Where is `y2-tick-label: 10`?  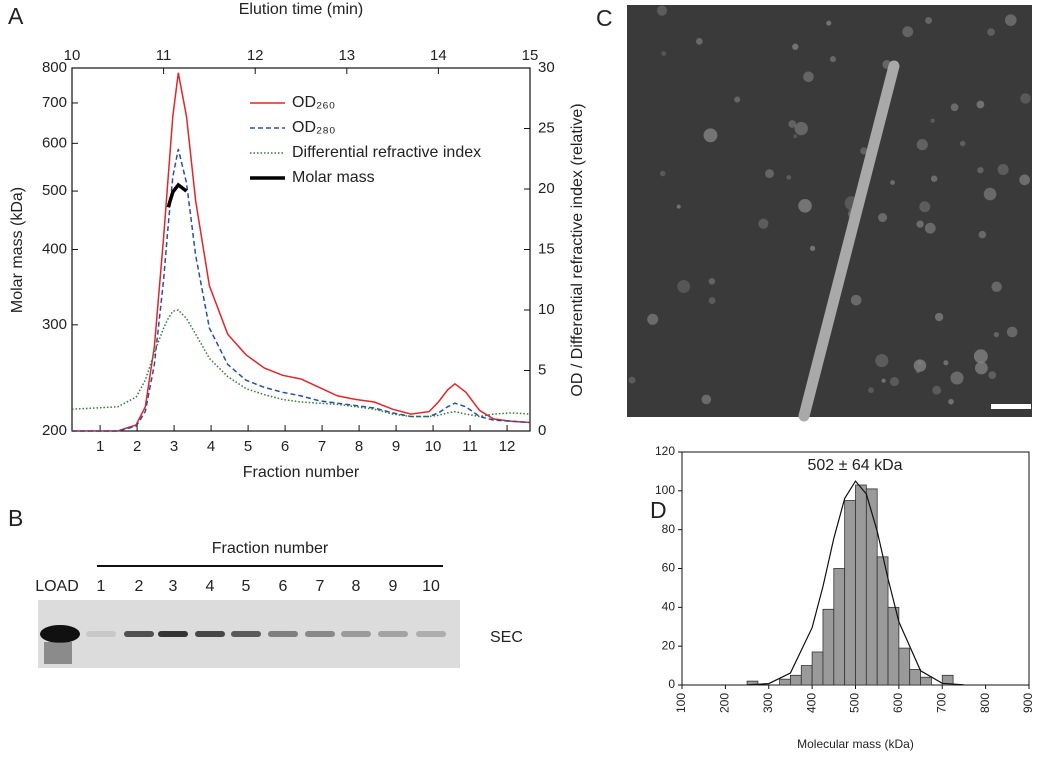 y2-tick-label: 10 is located at coordinates (546, 309).